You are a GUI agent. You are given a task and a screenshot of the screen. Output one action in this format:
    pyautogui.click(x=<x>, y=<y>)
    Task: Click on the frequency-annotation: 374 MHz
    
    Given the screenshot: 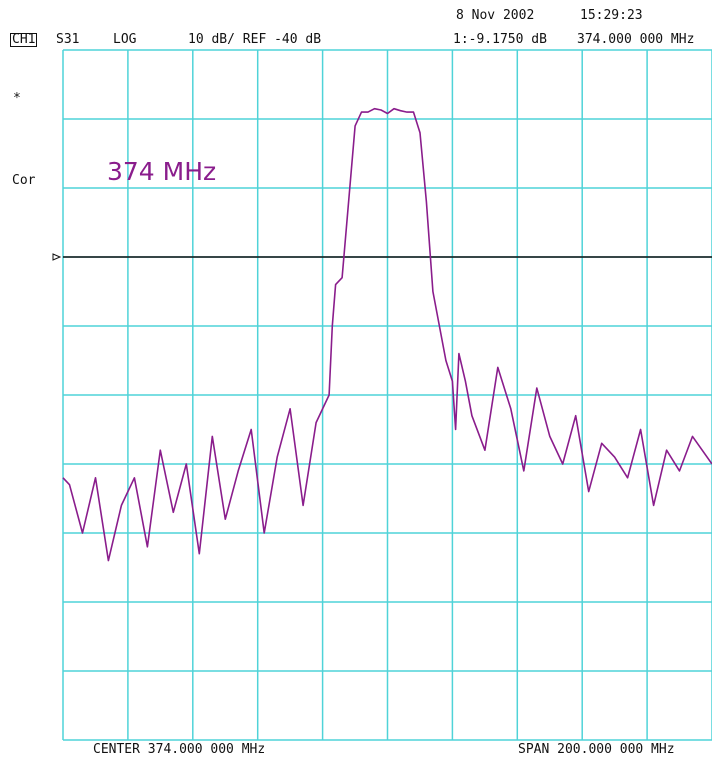 What is the action you would take?
    pyautogui.click(x=162, y=171)
    